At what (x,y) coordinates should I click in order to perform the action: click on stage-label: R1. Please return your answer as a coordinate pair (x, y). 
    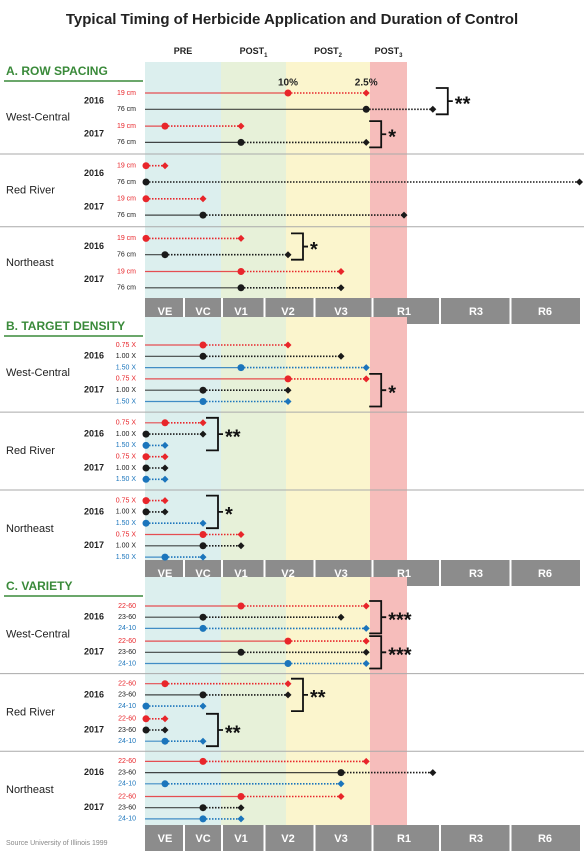
    Looking at the image, I should click on (404, 839).